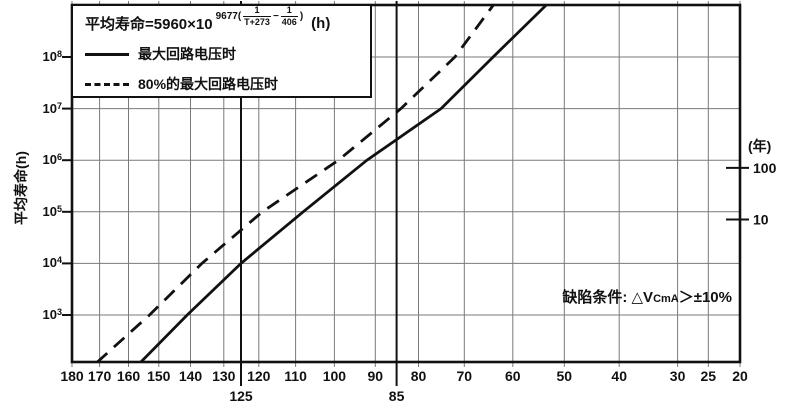  Describe the element at coordinates (21, 188) in the screenshot. I see `y-axis-title: 平均寿命(h)` at that location.